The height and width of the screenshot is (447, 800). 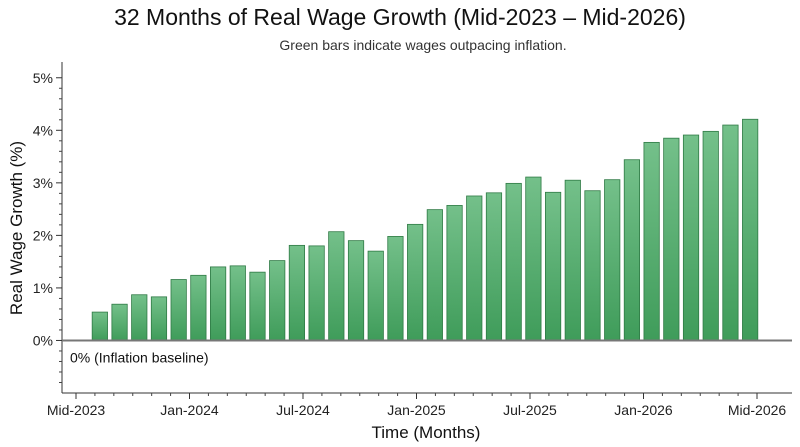 What do you see at coordinates (43, 78) in the screenshot?
I see `y-tick-label: 5%` at bounding box center [43, 78].